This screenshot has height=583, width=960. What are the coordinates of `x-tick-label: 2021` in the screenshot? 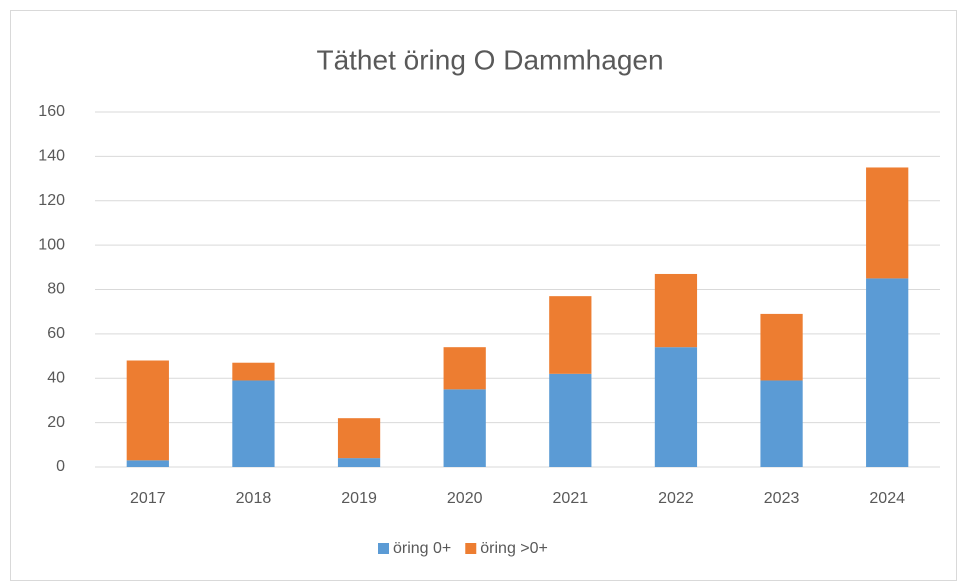 It's located at (571, 498).